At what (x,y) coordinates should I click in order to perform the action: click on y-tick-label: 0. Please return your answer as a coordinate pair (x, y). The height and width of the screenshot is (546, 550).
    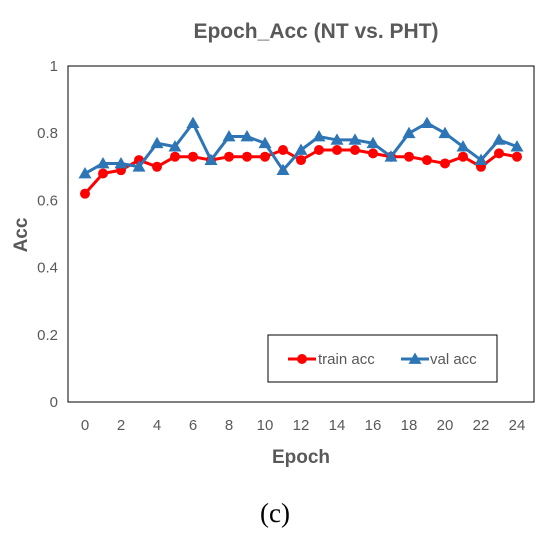
    Looking at the image, I should click on (54, 402).